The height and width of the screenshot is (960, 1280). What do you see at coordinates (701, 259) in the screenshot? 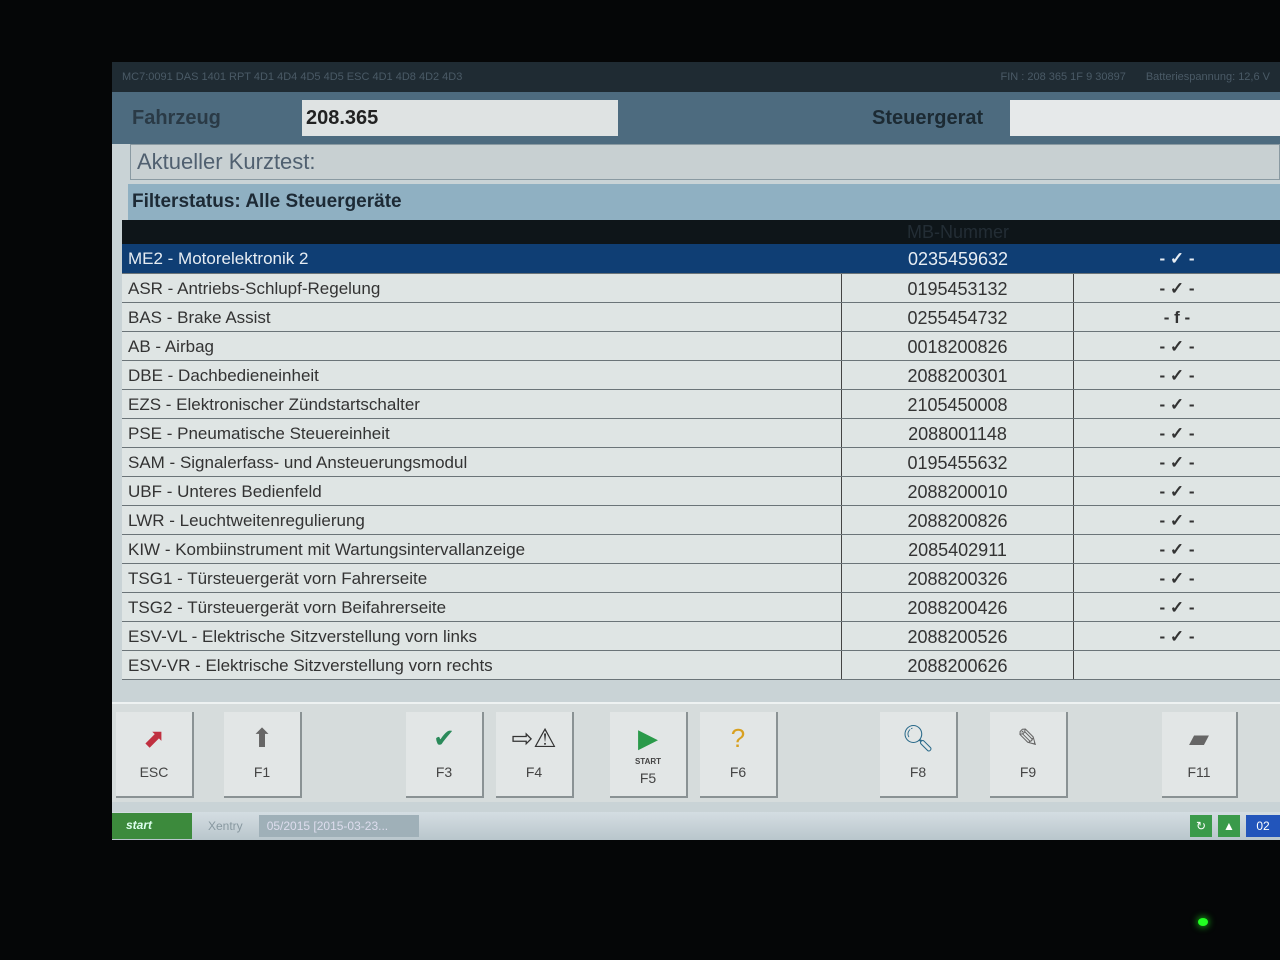
I see `table-row: ME2 - Motorelektronik 2 0235459632 - ✓ -` at bounding box center [701, 259].